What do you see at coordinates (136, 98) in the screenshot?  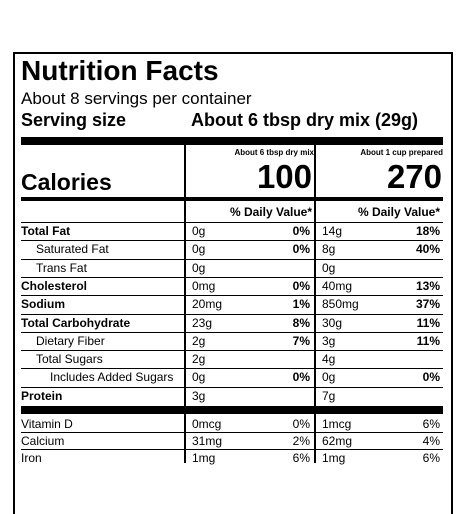 I see `servings-per-container: About 8 servings per container` at bounding box center [136, 98].